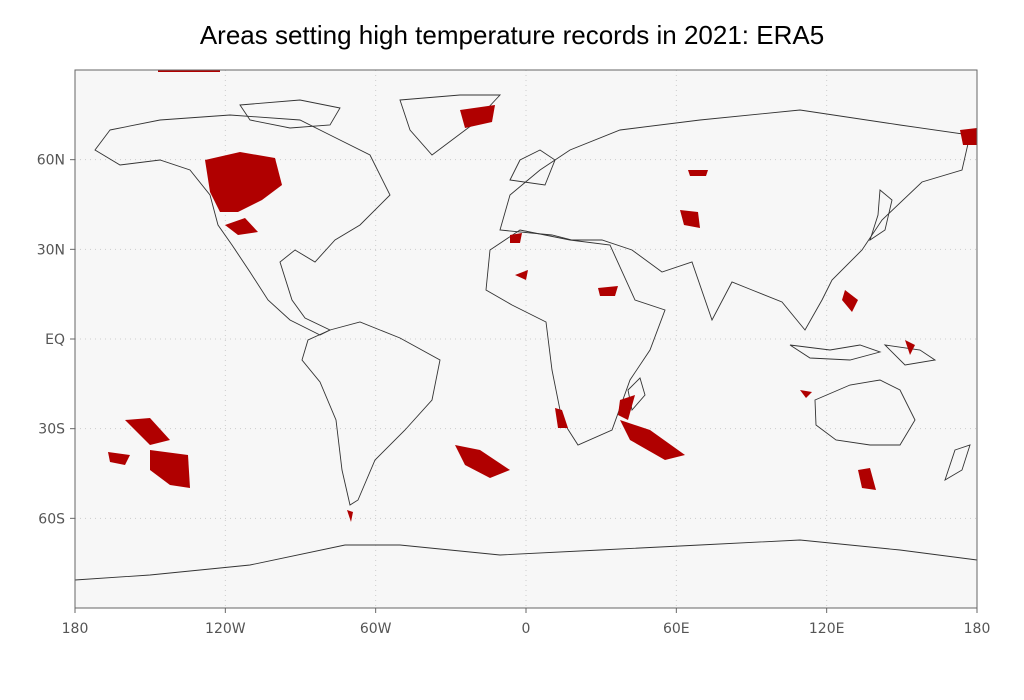 This screenshot has width=1024, height=700. What do you see at coordinates (225, 629) in the screenshot?
I see `x-tick-label: 120W` at bounding box center [225, 629].